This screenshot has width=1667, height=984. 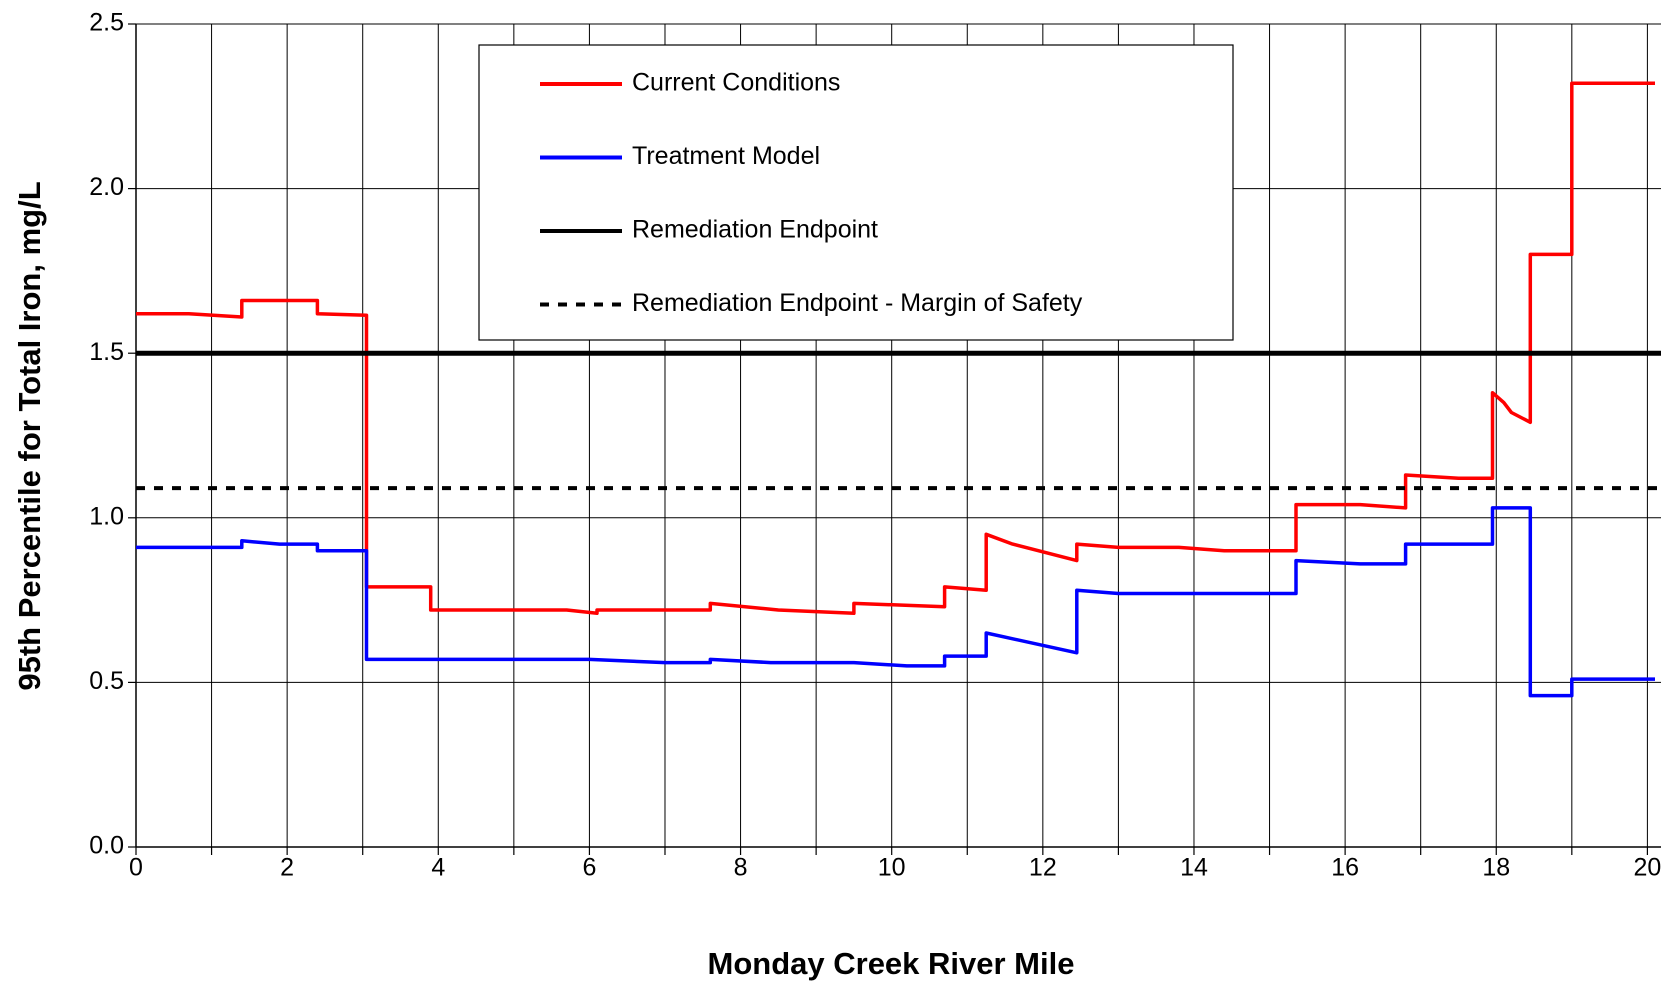 I want to click on legend-label: Current Conditions, so click(x=736, y=83).